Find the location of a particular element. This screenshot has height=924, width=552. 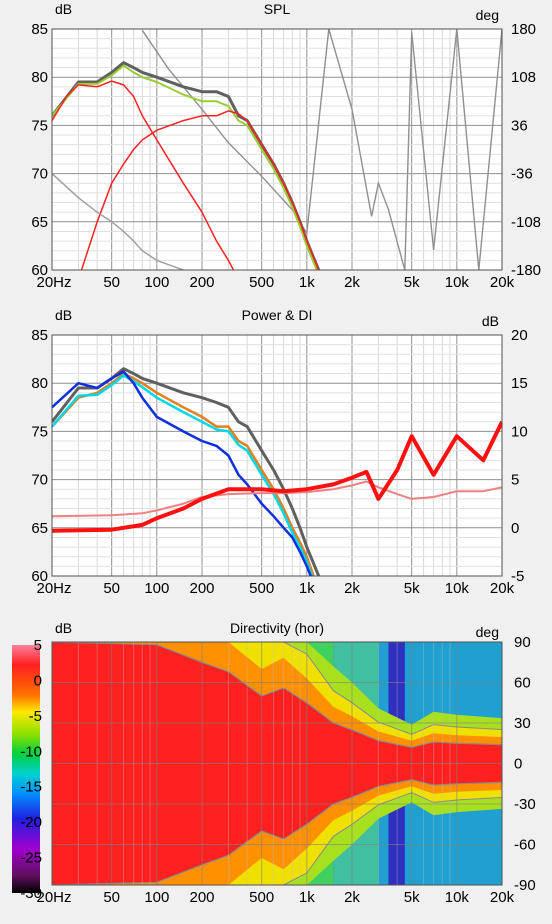

colorbar-tick-label: 0 is located at coordinates (38, 680).